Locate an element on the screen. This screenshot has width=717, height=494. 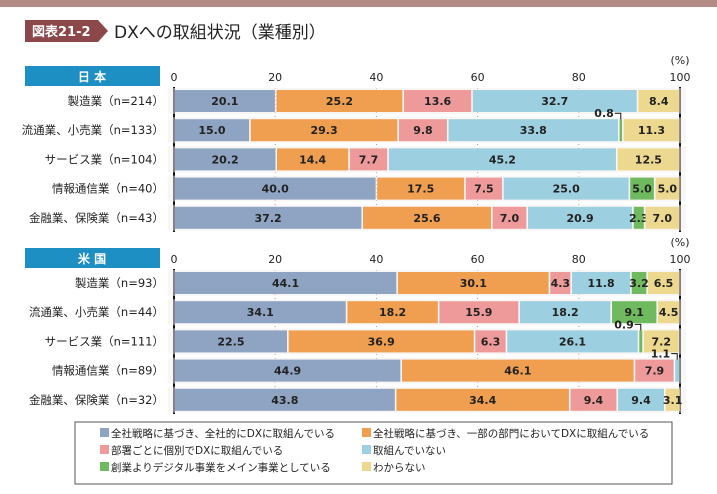
value-label: 34.4 is located at coordinates (482, 400).